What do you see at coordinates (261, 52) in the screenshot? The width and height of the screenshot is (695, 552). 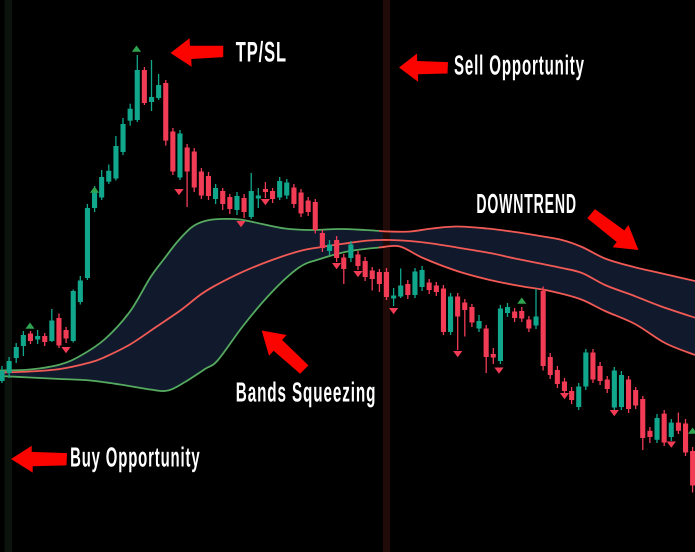 I see `svg-text: TP/SL` at bounding box center [261, 52].